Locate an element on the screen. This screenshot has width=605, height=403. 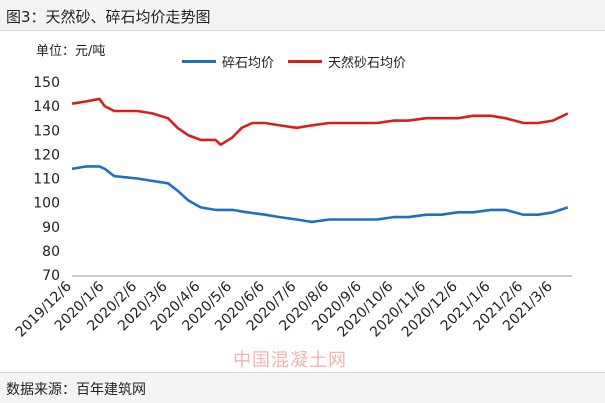
series-line-gravel is located at coordinates (320, 194).